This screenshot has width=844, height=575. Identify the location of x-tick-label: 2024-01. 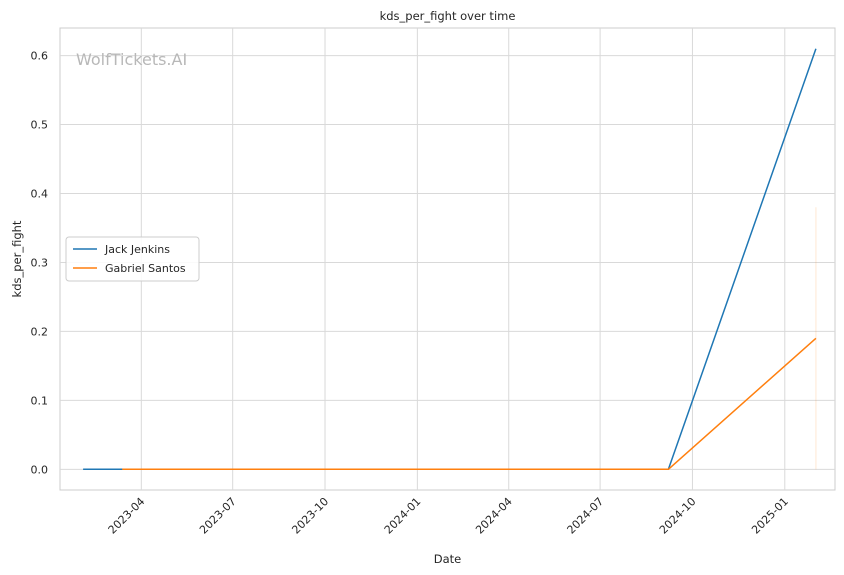
(403, 516).